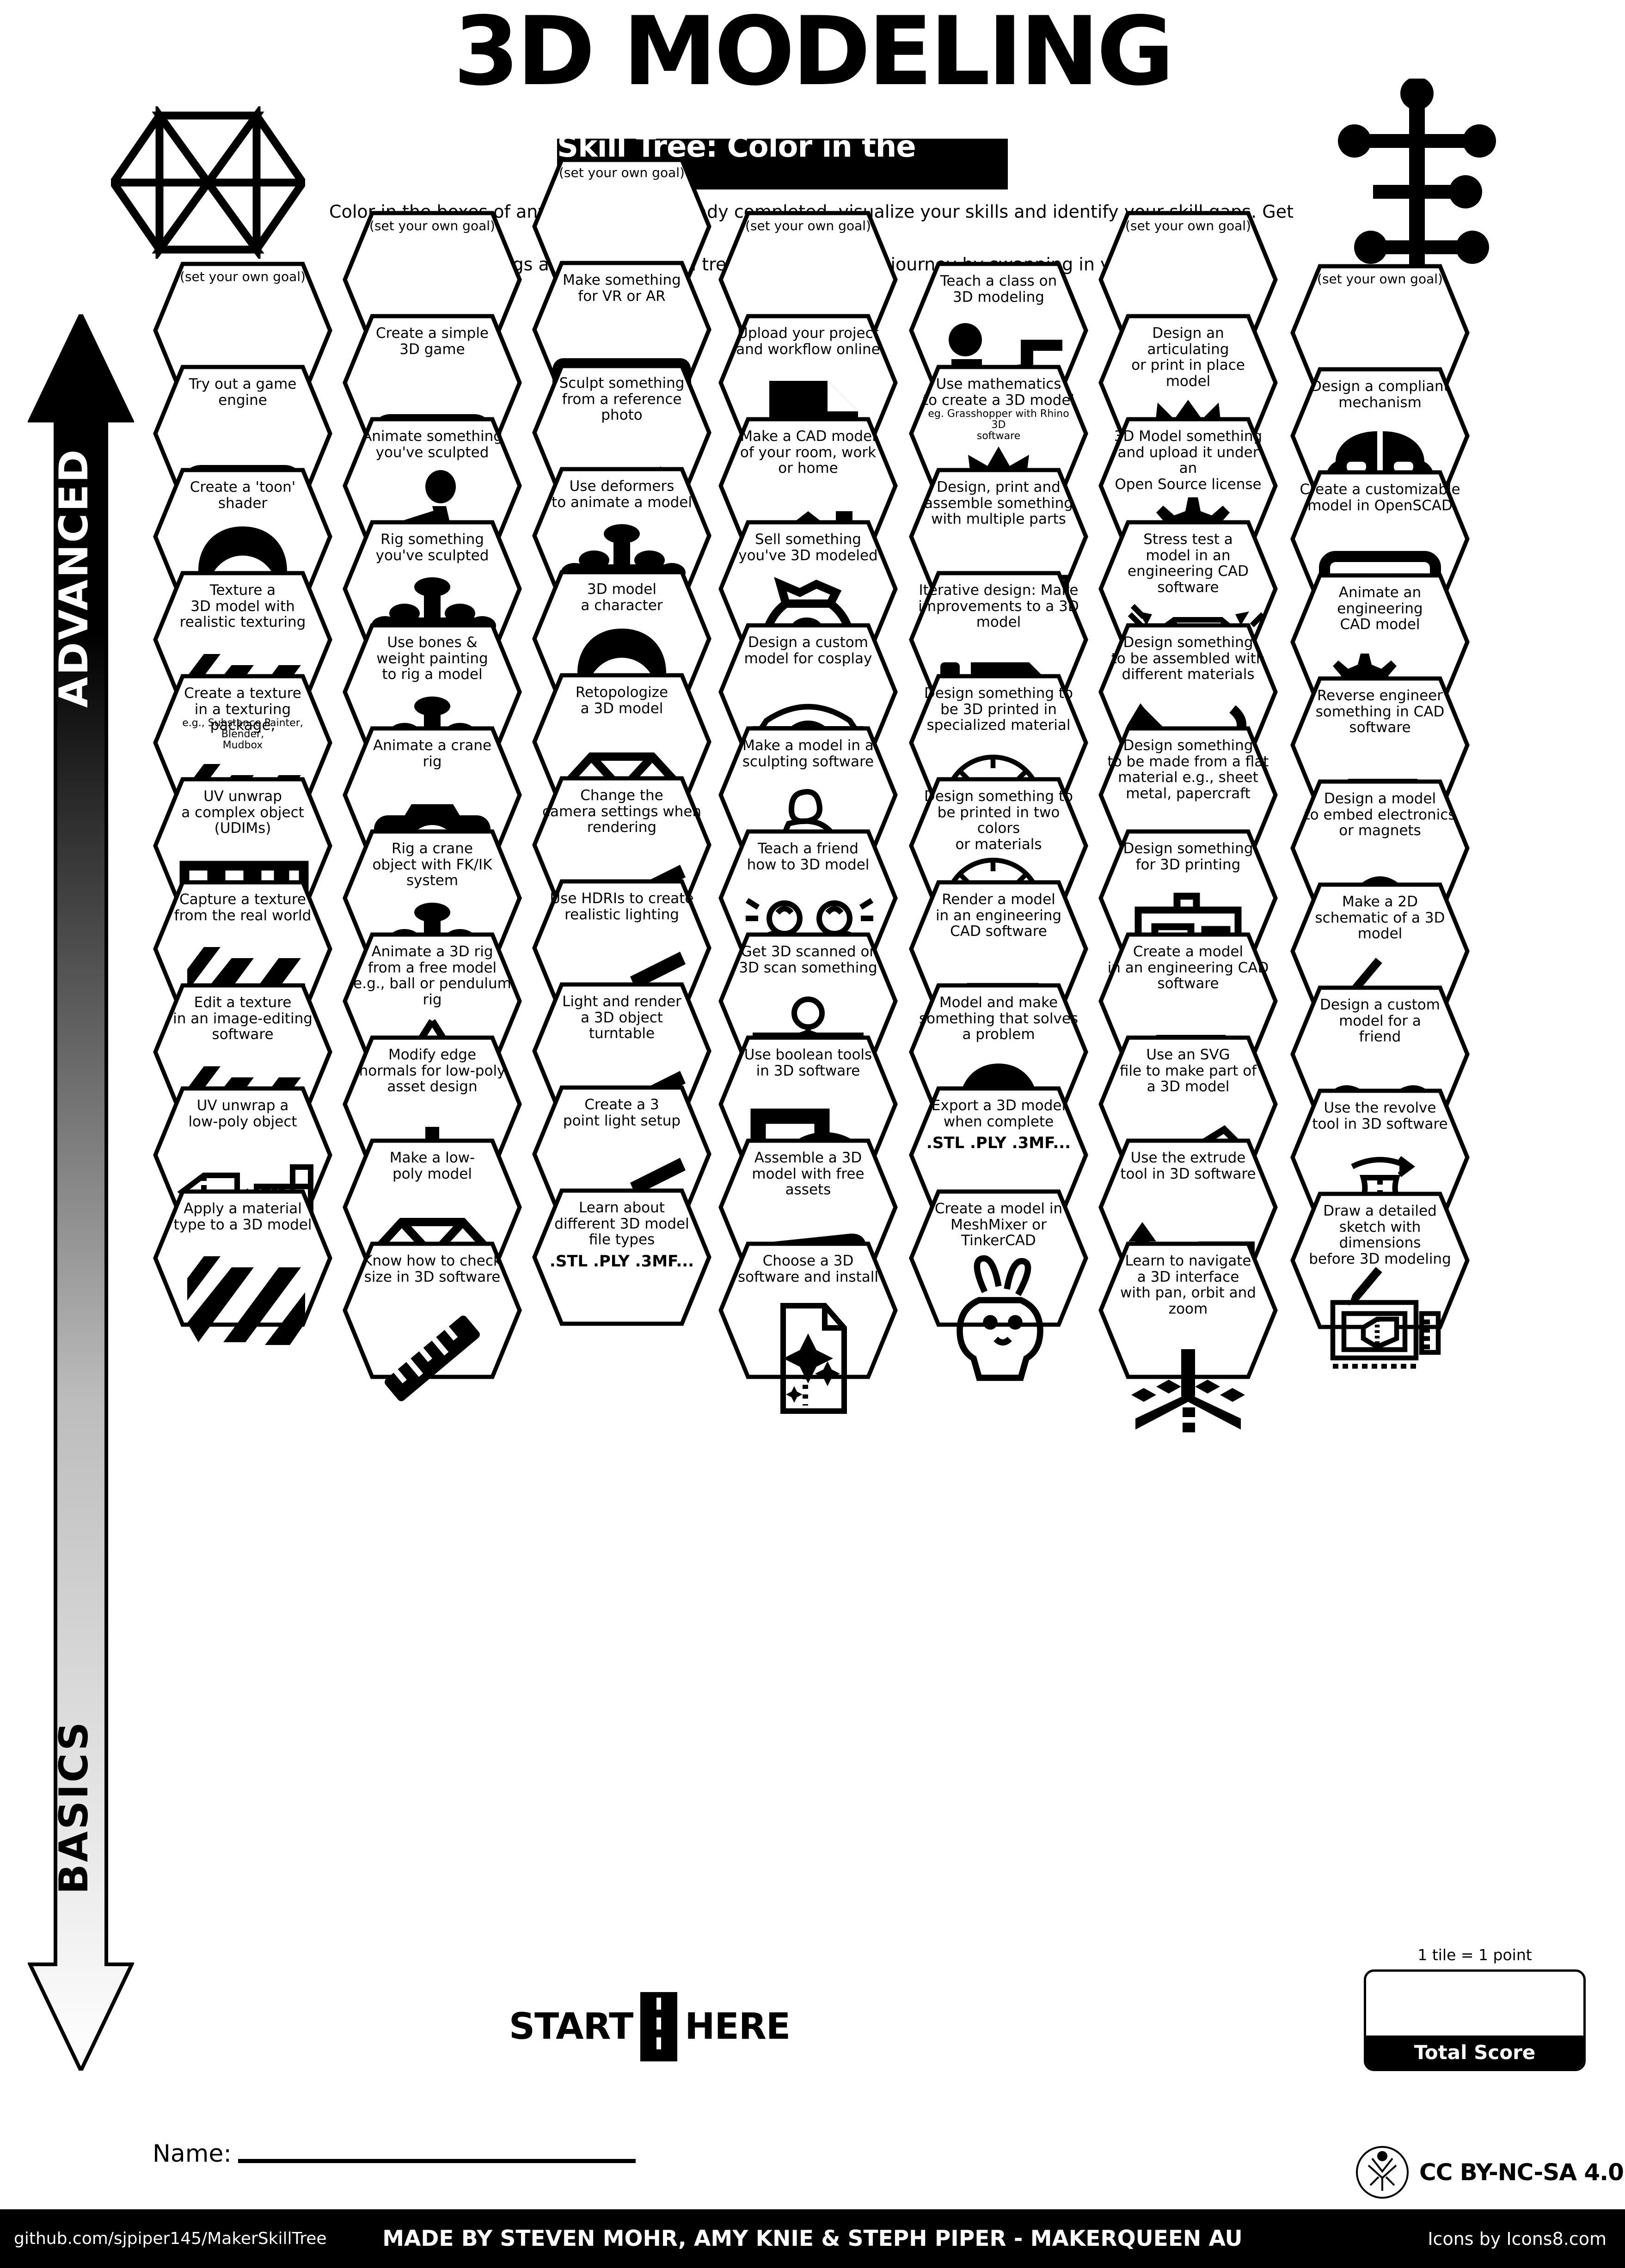 The width and height of the screenshot is (1625, 2268). What do you see at coordinates (243, 1267) in the screenshot?
I see `skill-tile: Apply a material type to a 3D model` at bounding box center [243, 1267].